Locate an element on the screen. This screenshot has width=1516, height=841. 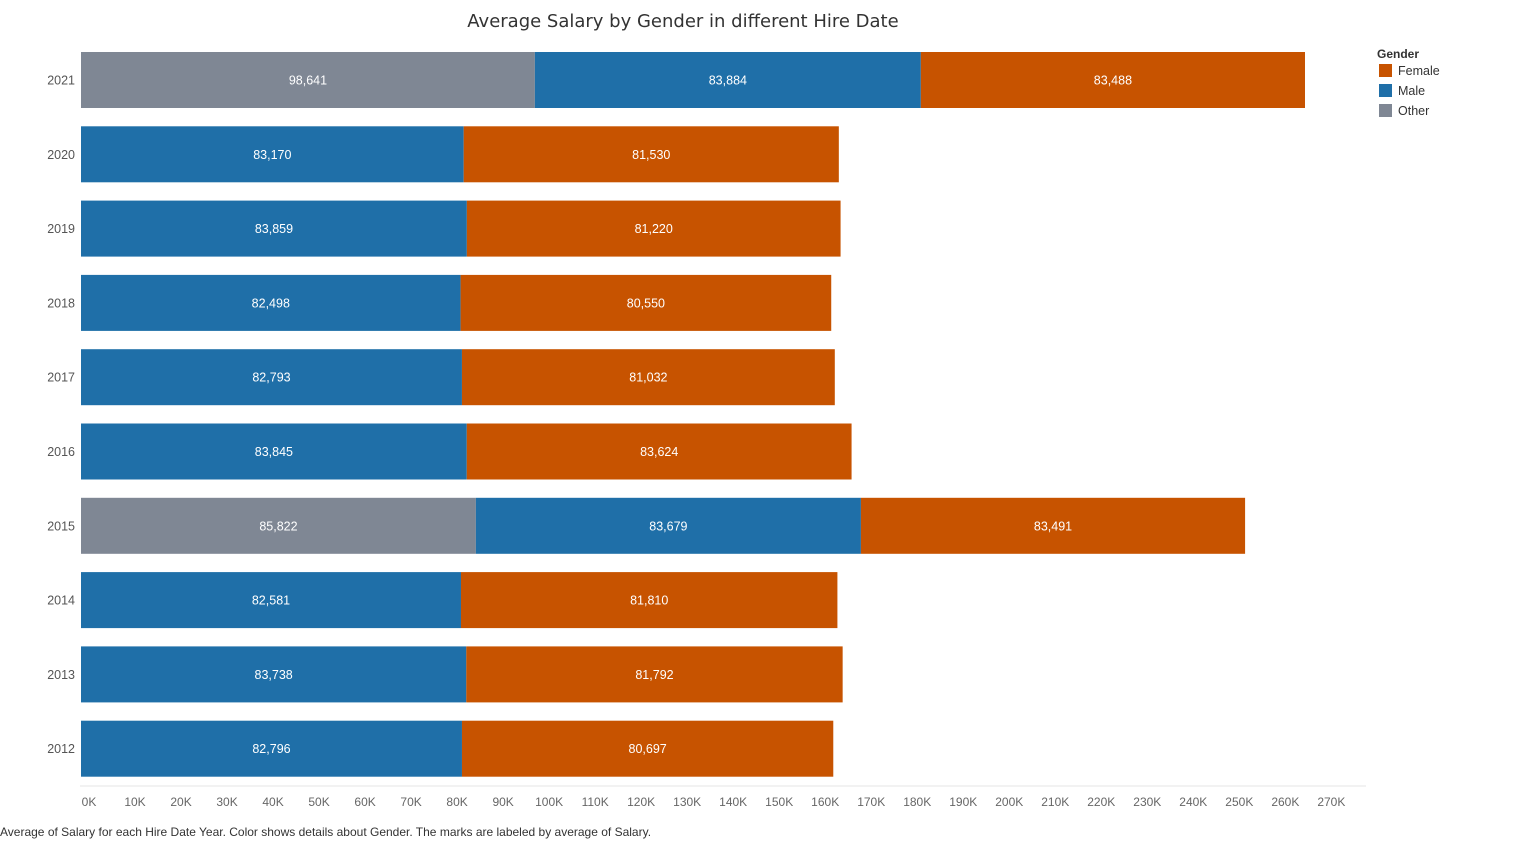
bar-label-male-2015: 83,679 is located at coordinates (668, 526).